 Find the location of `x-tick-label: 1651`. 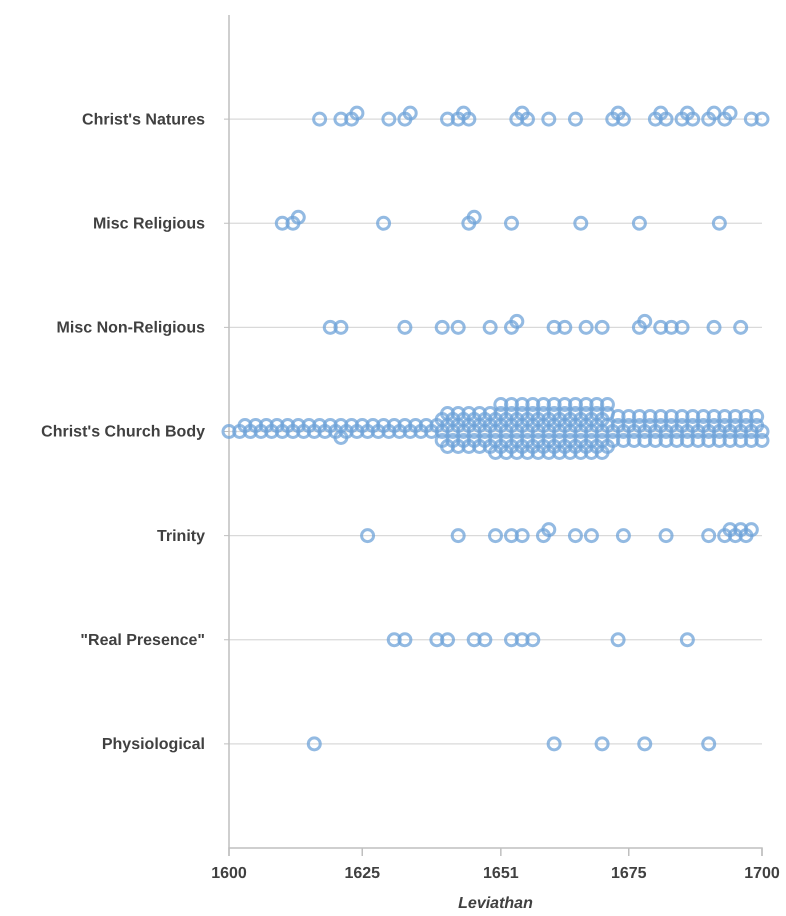

x-tick-label: 1651 is located at coordinates (501, 873).